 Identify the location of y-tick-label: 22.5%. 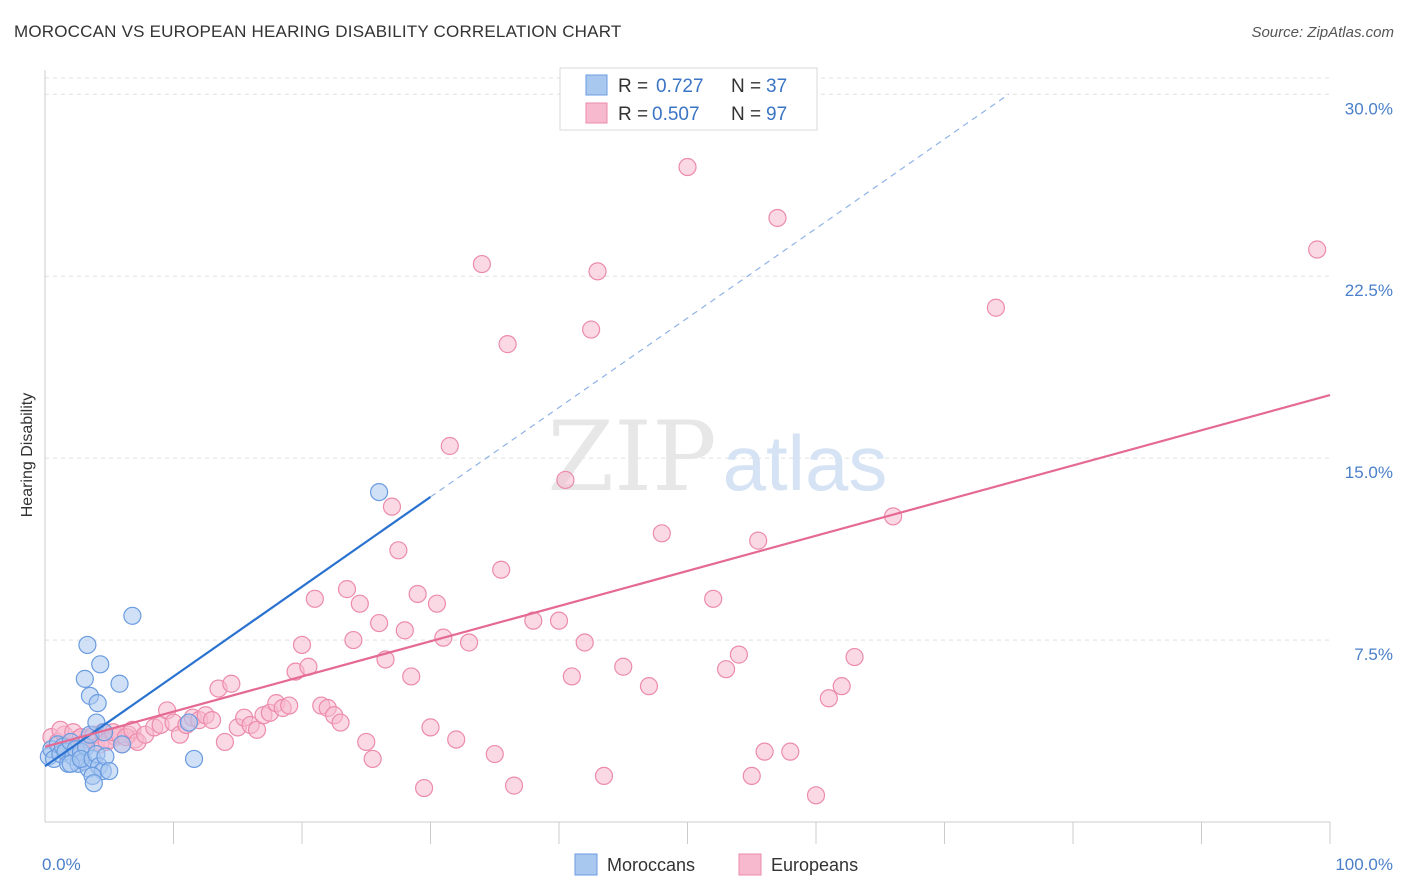
(1369, 290).